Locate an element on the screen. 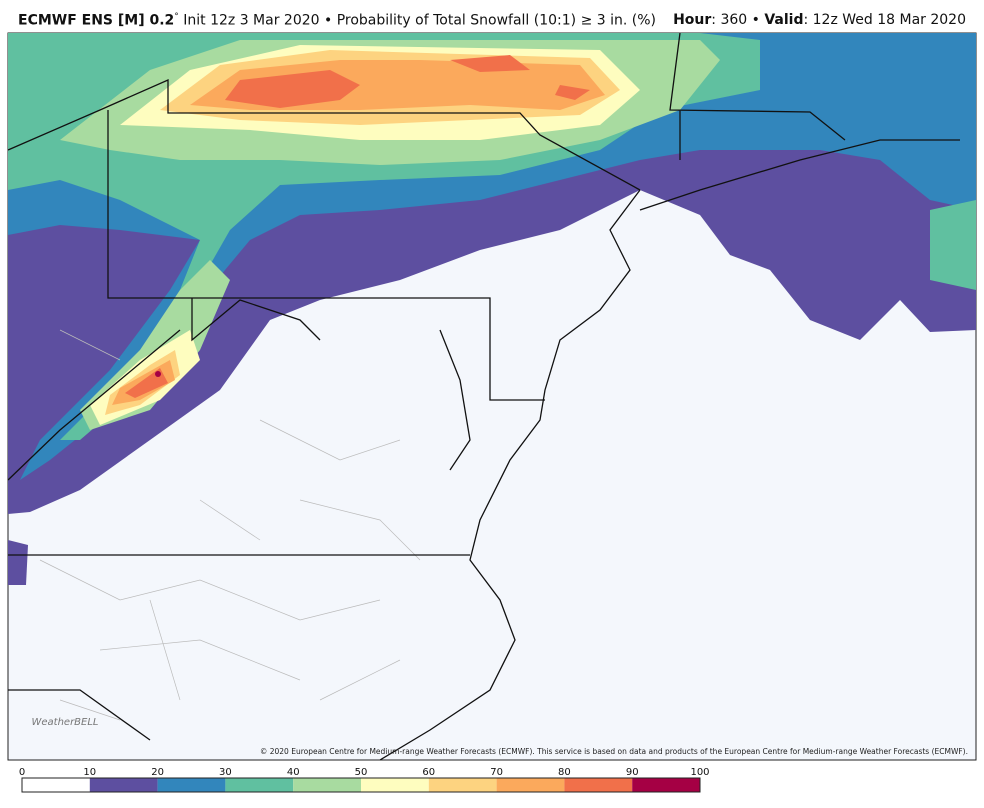 This screenshot has height=808, width=984. colorbar-tick-label: 20 is located at coordinates (157, 772).